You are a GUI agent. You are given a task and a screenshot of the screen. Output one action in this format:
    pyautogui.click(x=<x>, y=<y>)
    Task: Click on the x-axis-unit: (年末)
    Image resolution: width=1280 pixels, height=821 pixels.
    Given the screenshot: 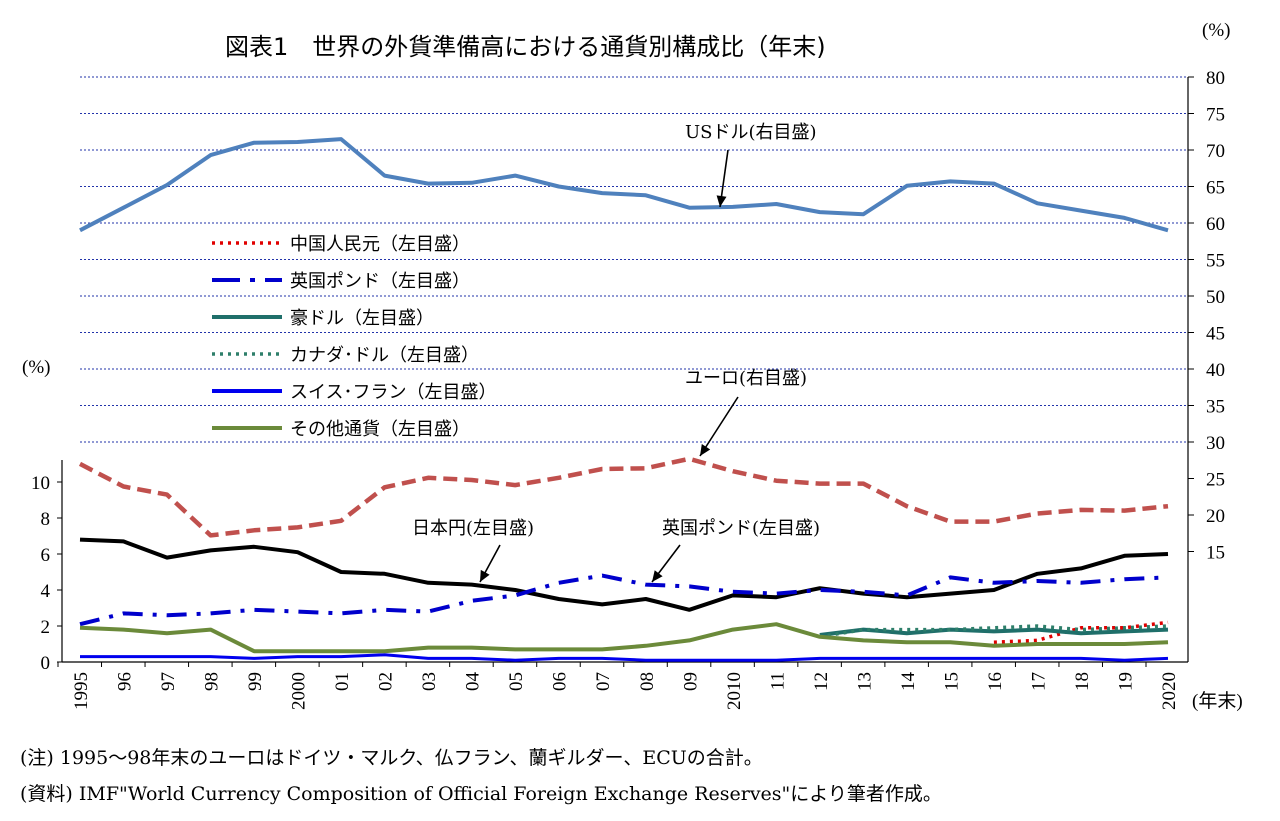 What is the action you would take?
    pyautogui.click(x=1217, y=701)
    